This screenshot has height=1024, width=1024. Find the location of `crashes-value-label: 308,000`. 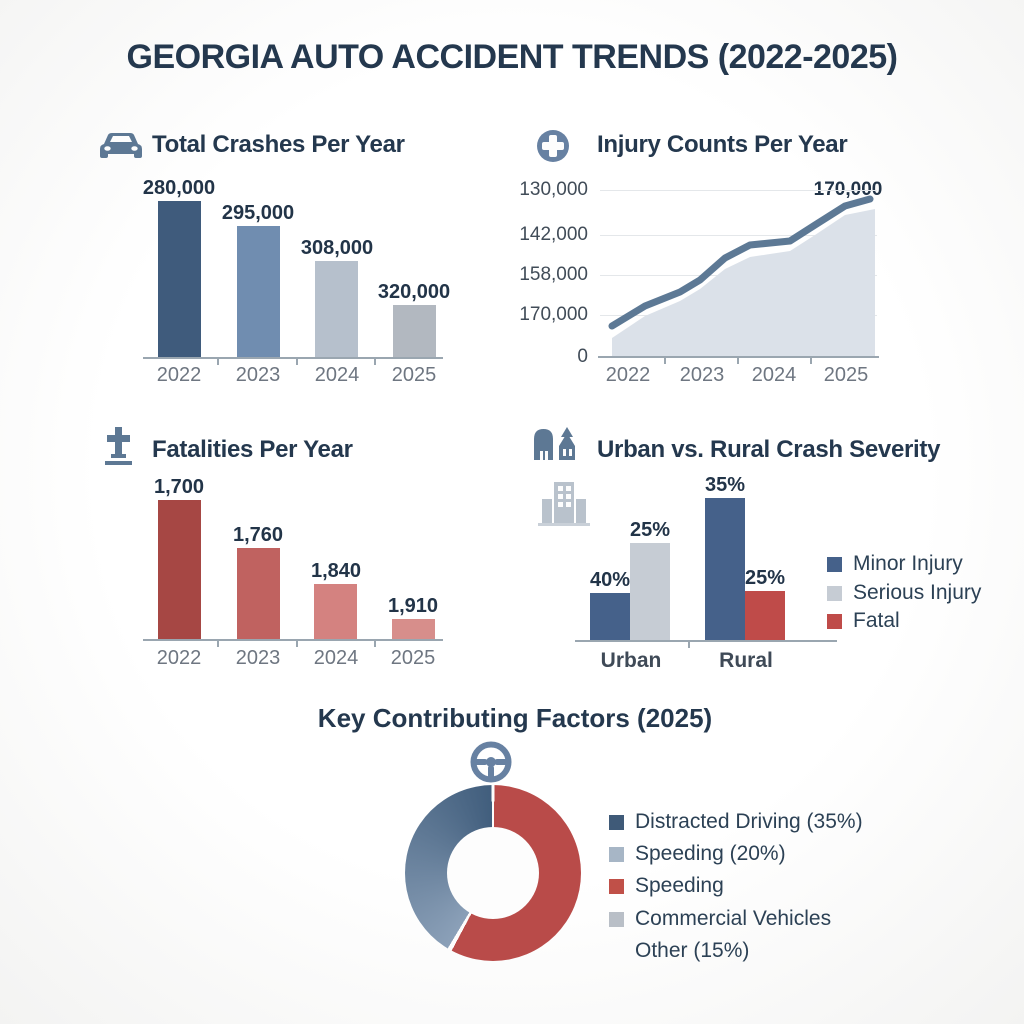

crashes-value-label: 308,000 is located at coordinates (337, 248).